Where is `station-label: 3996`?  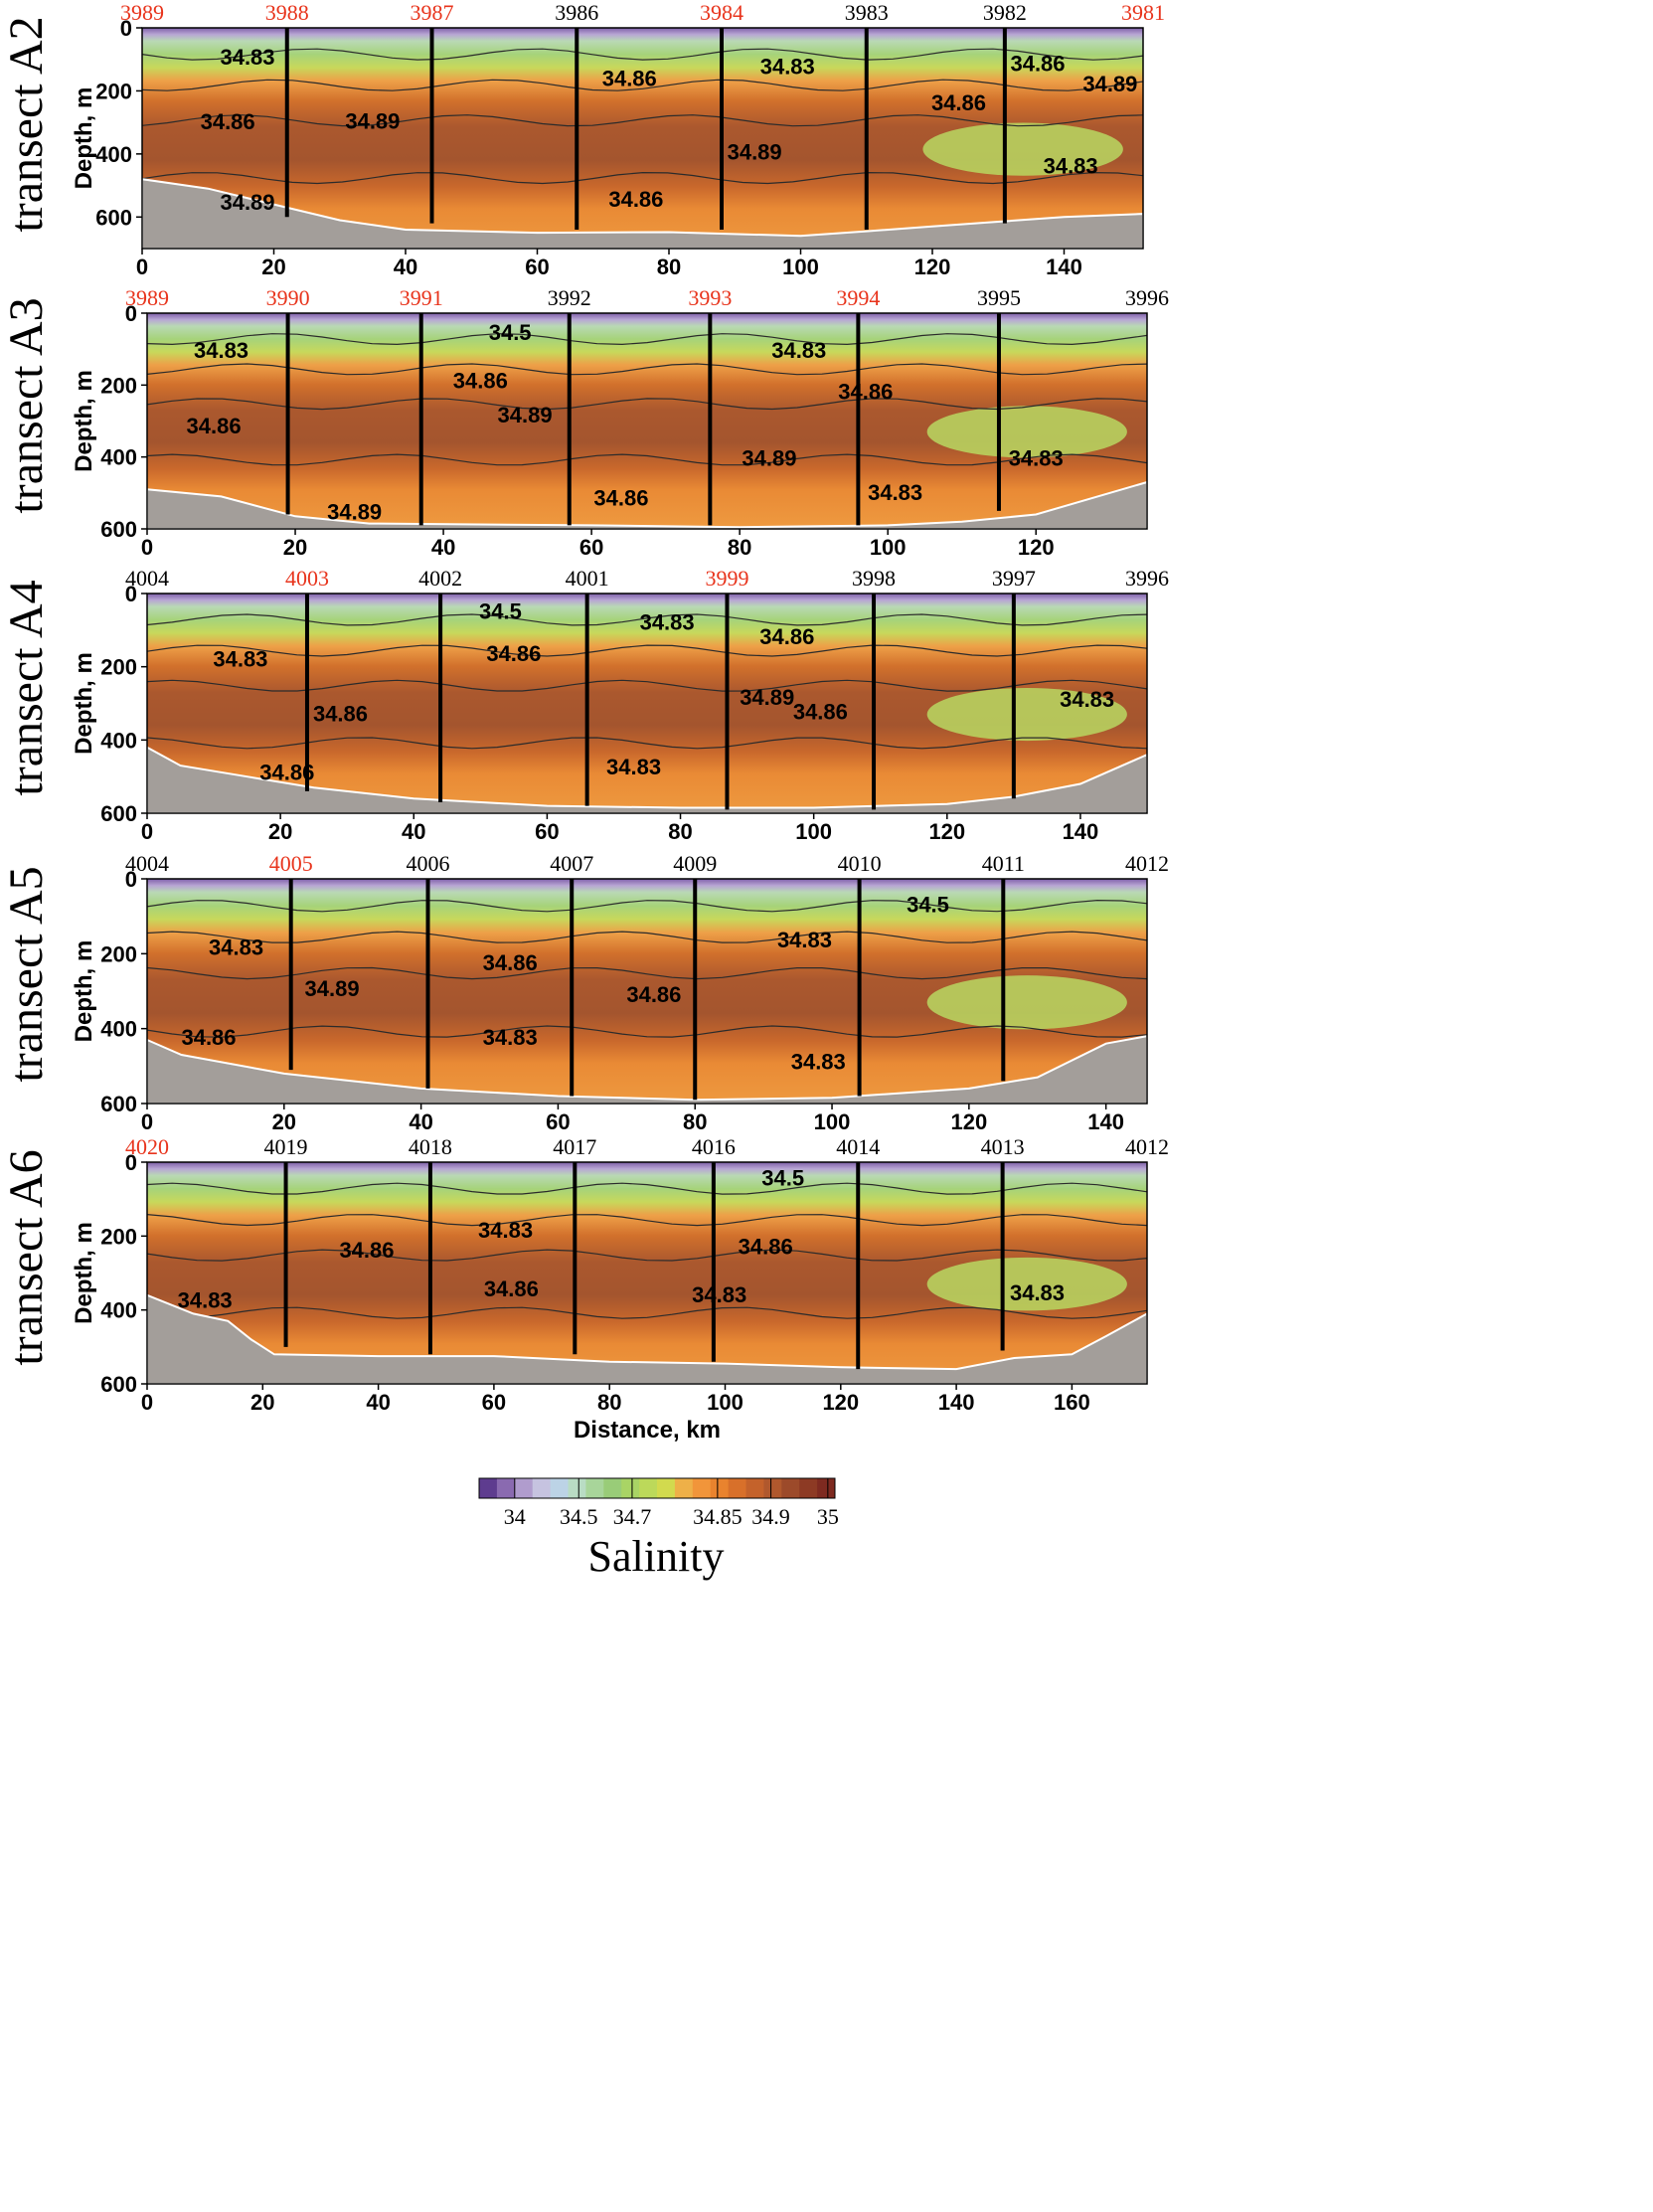 station-label: 3996 is located at coordinates (1147, 297).